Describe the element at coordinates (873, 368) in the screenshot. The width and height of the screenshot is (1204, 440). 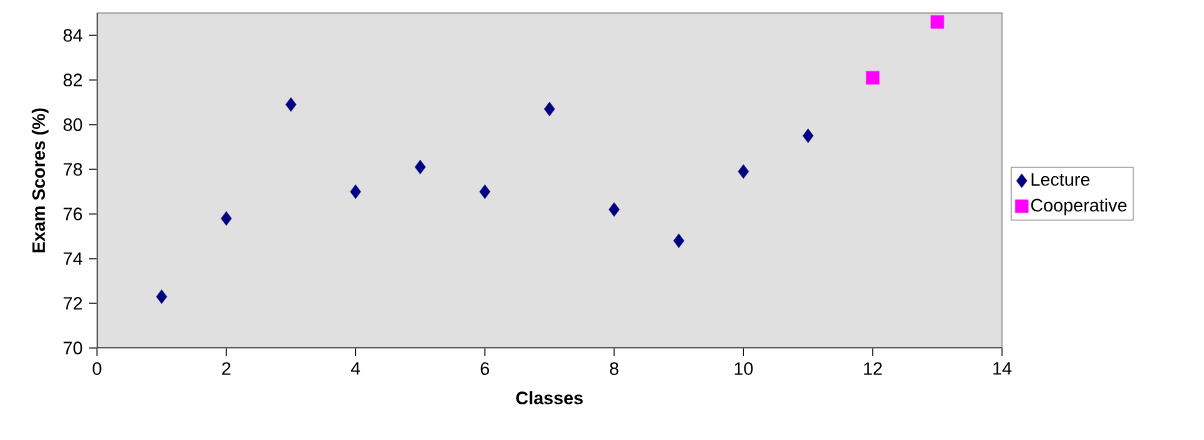
I see `x-tick-label: 12` at that location.